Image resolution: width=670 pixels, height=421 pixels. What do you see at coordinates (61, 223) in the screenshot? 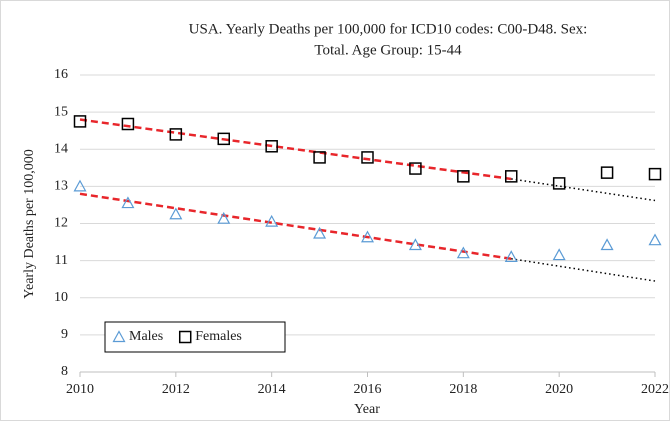
I see `y-tick-label: 12` at bounding box center [61, 223].